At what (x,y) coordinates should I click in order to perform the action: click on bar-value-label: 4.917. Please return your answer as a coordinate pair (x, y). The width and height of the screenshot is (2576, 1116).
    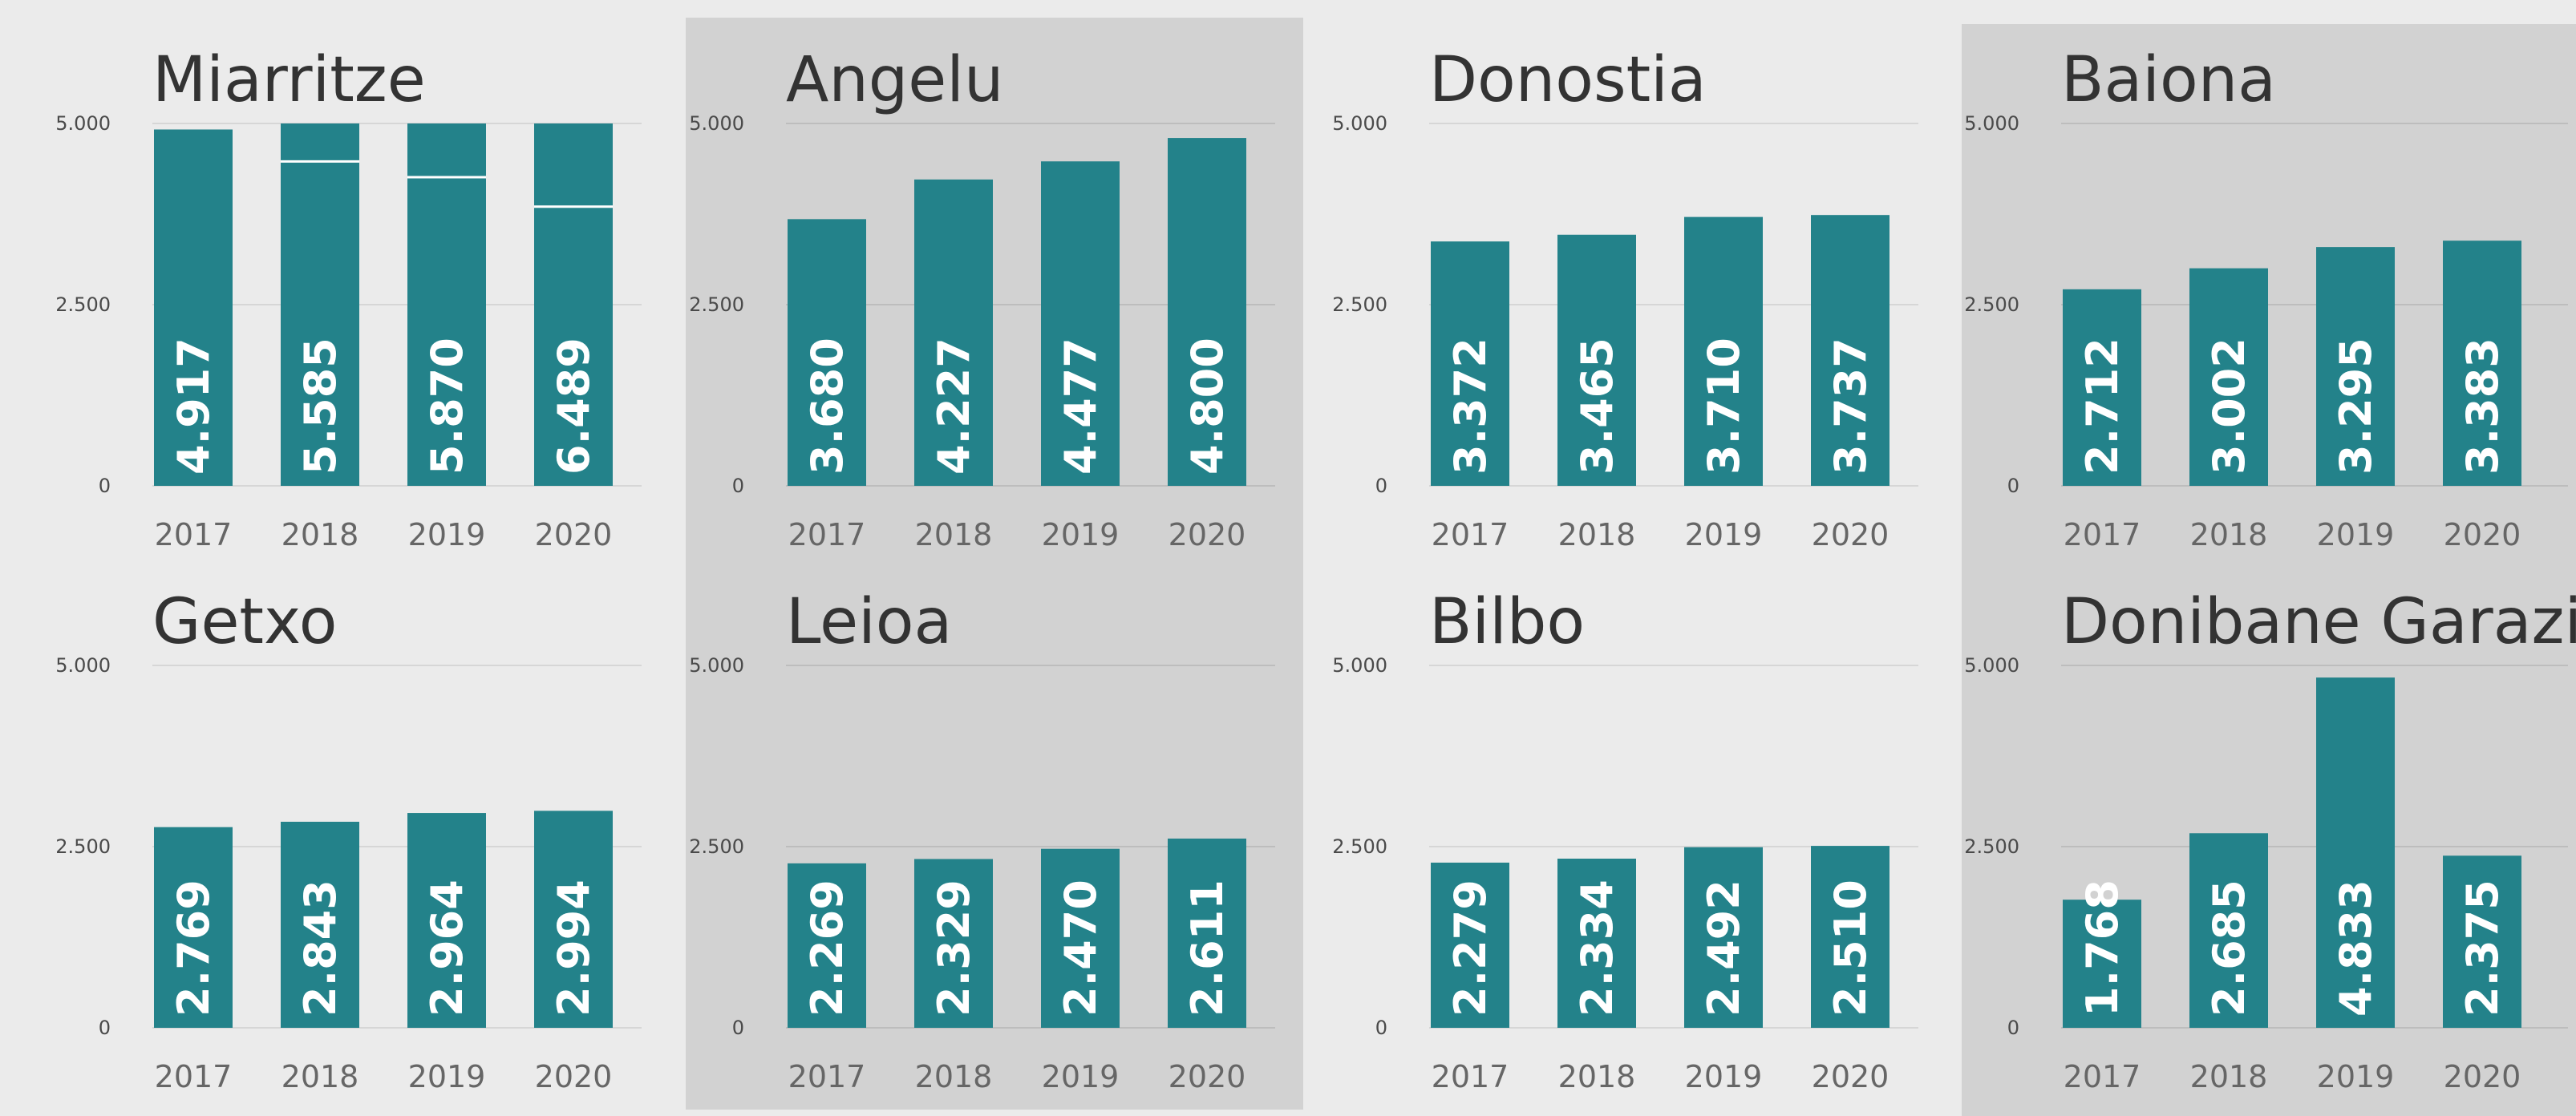
    Looking at the image, I should click on (193, 406).